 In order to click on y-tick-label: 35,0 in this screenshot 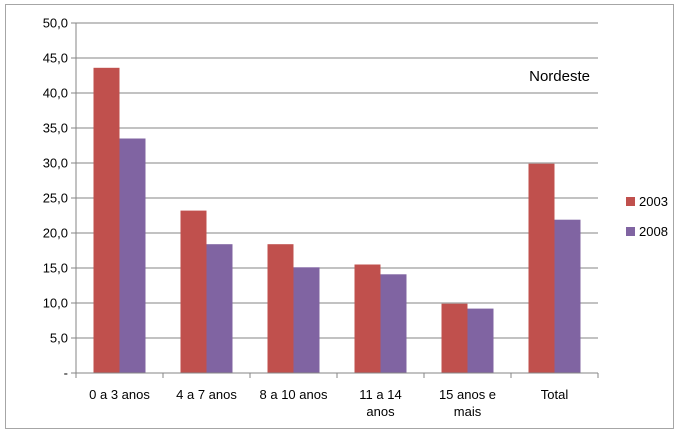, I will do `click(55, 128)`.